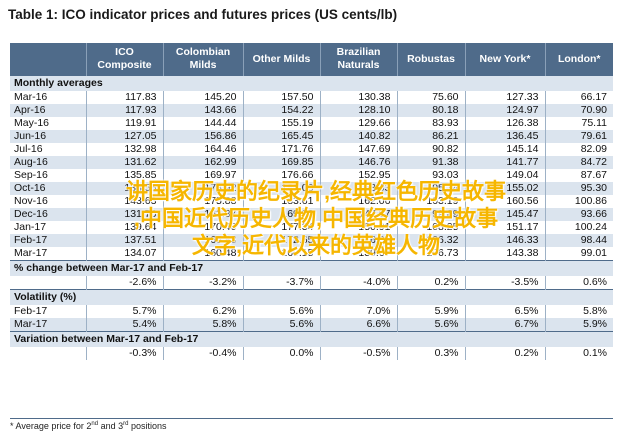 This screenshot has width=632, height=447. Describe the element at coordinates (505, 136) in the screenshot. I see `table-cell: 136.45` at that location.